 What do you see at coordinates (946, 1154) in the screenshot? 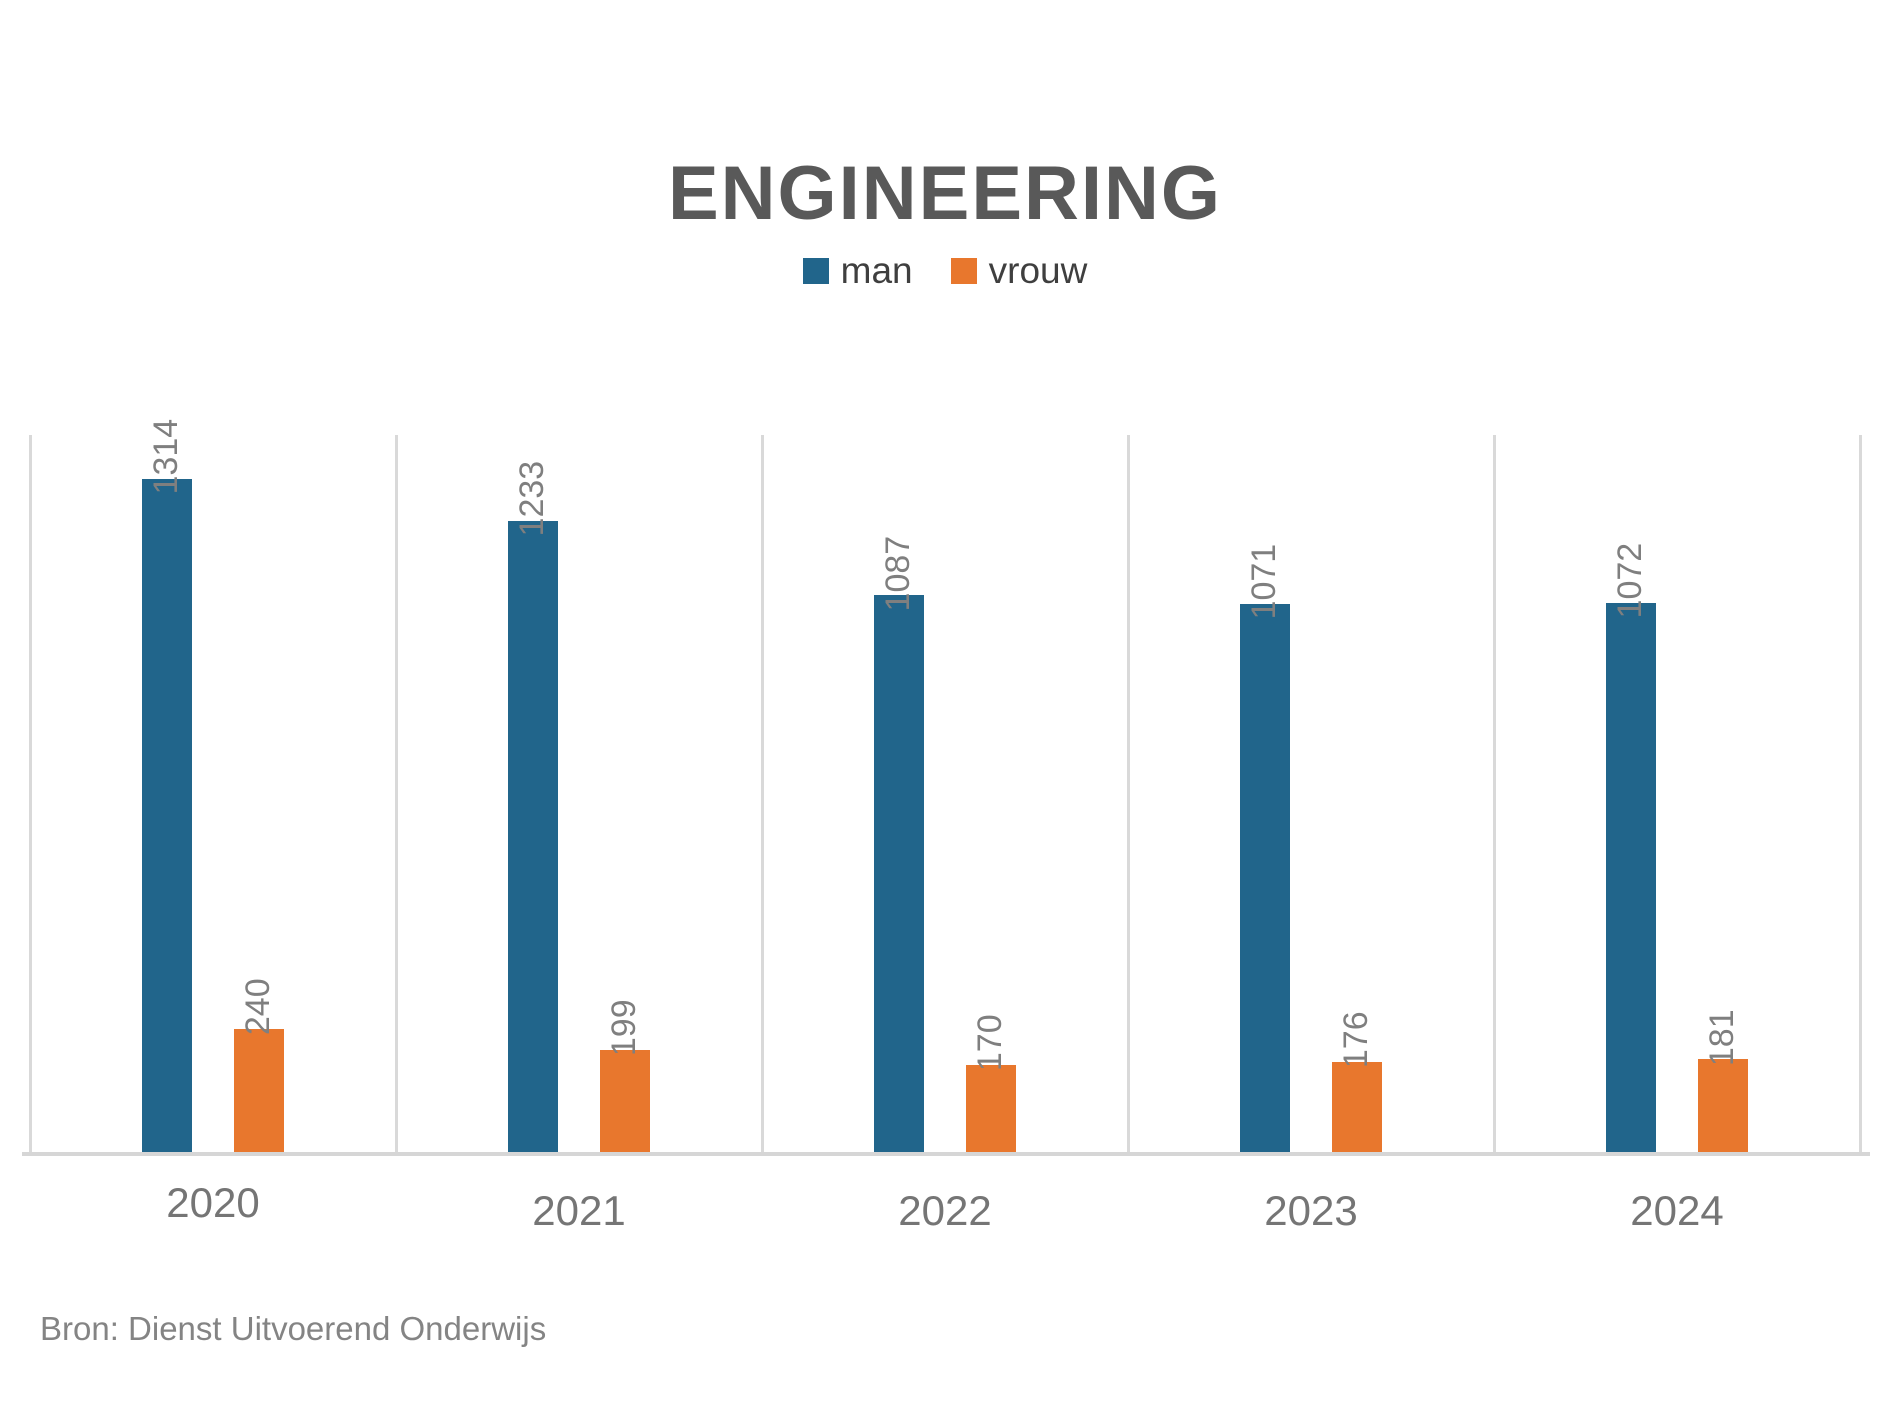
I see `x-axis-line` at bounding box center [946, 1154].